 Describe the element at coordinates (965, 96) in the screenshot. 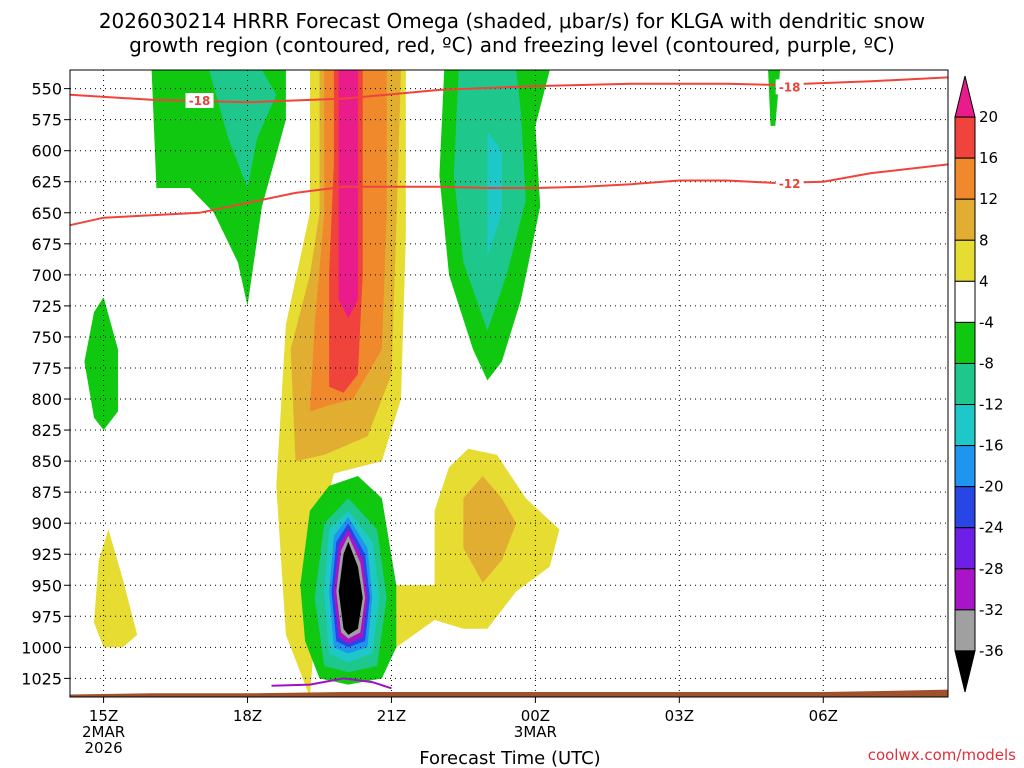

I see `colorbar-top-arrow` at that location.